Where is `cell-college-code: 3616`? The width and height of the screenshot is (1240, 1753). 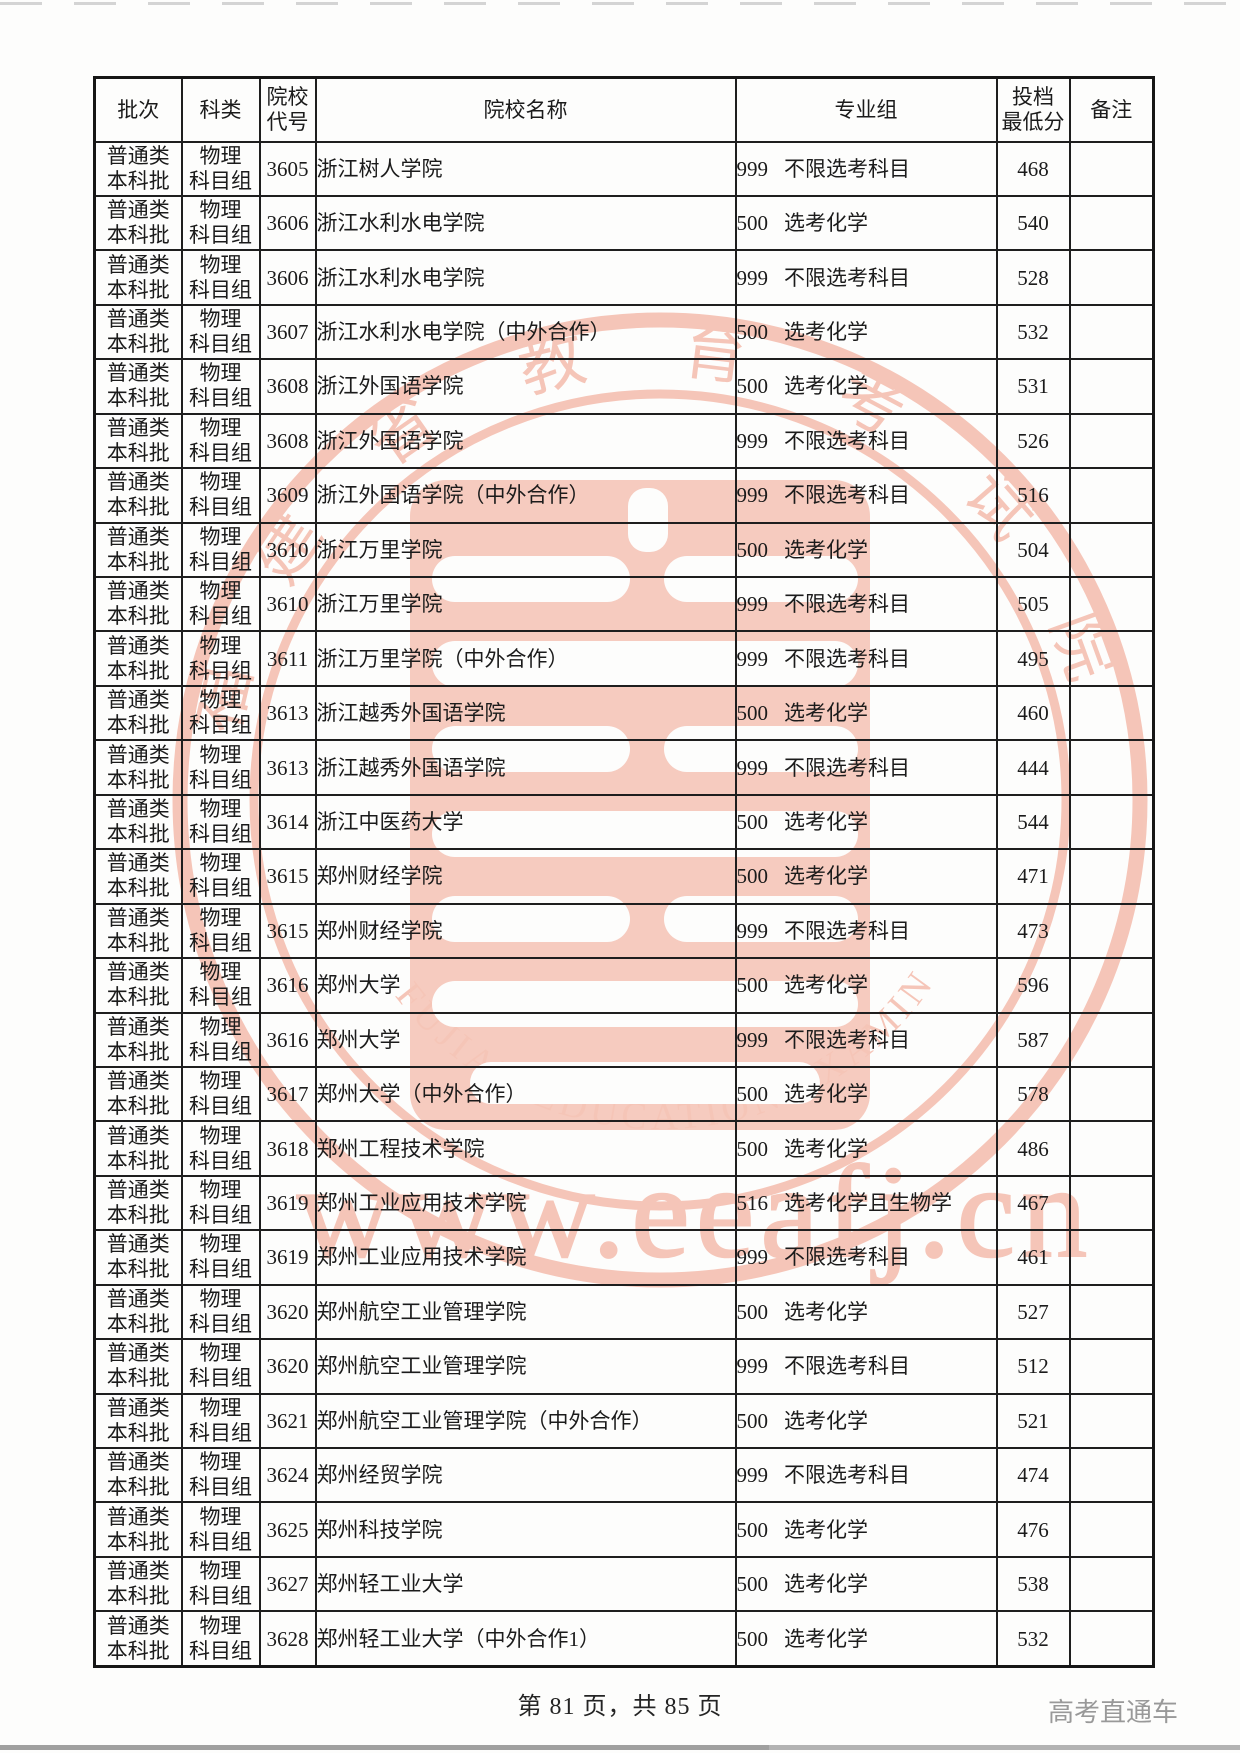 cell-college-code: 3616 is located at coordinates (287, 1039).